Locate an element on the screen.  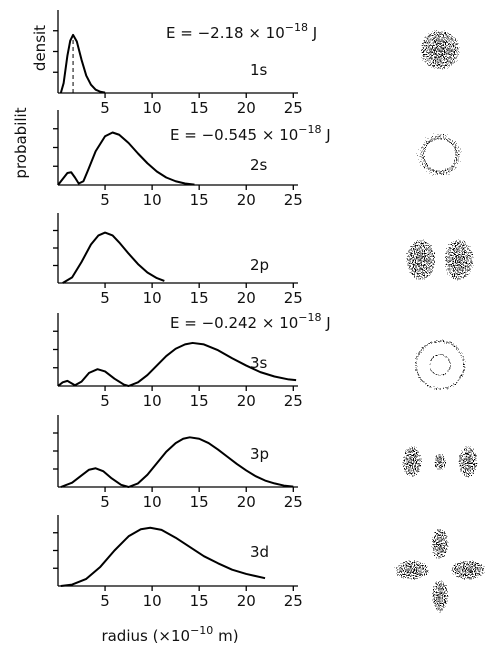
energy-label: E = −0.242 × 10−18 J is located at coordinates (250, 321).